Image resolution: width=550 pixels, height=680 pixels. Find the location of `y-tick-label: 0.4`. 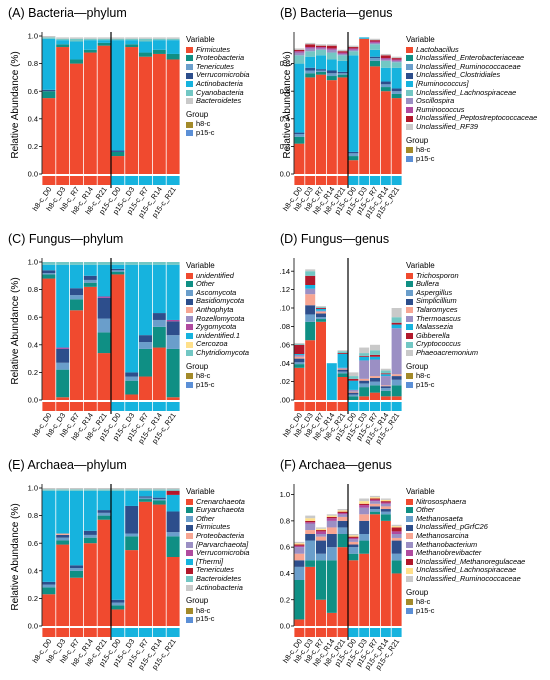

y-tick-label: 0.4 is located at coordinates (33, 118).